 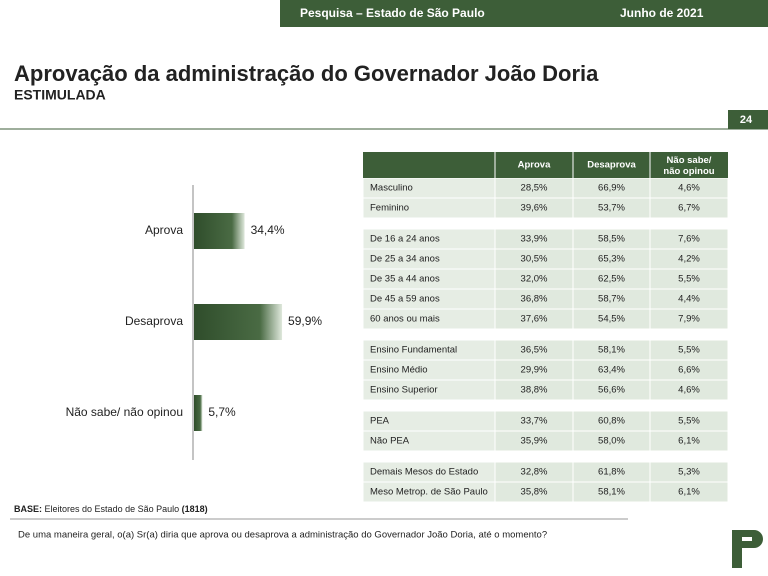 I want to click on cell-value: 30,5%, so click(x=534, y=259).